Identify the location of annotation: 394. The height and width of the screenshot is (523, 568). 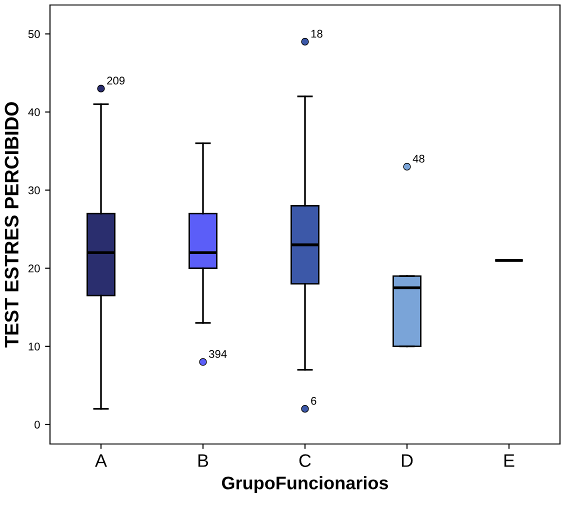
(217, 354).